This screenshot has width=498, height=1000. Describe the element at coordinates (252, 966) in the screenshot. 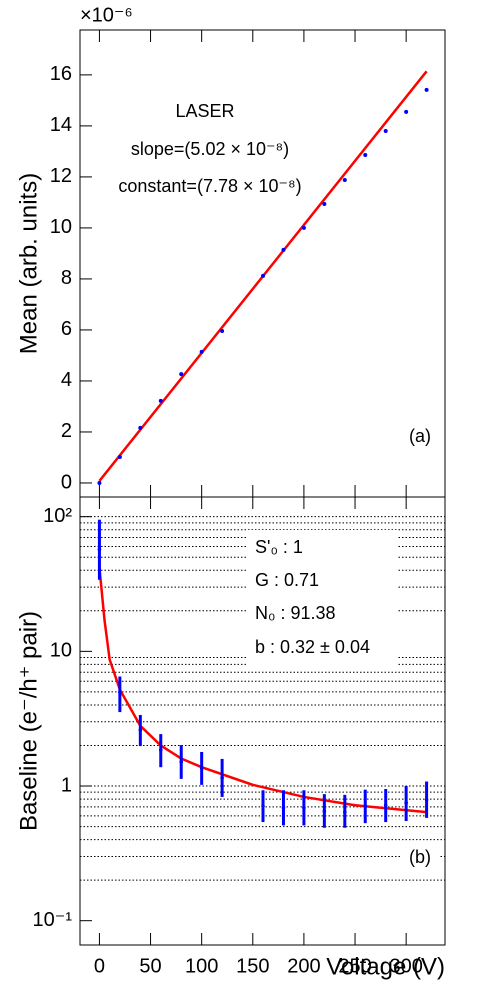

I see `x-tick-label: 150` at that location.